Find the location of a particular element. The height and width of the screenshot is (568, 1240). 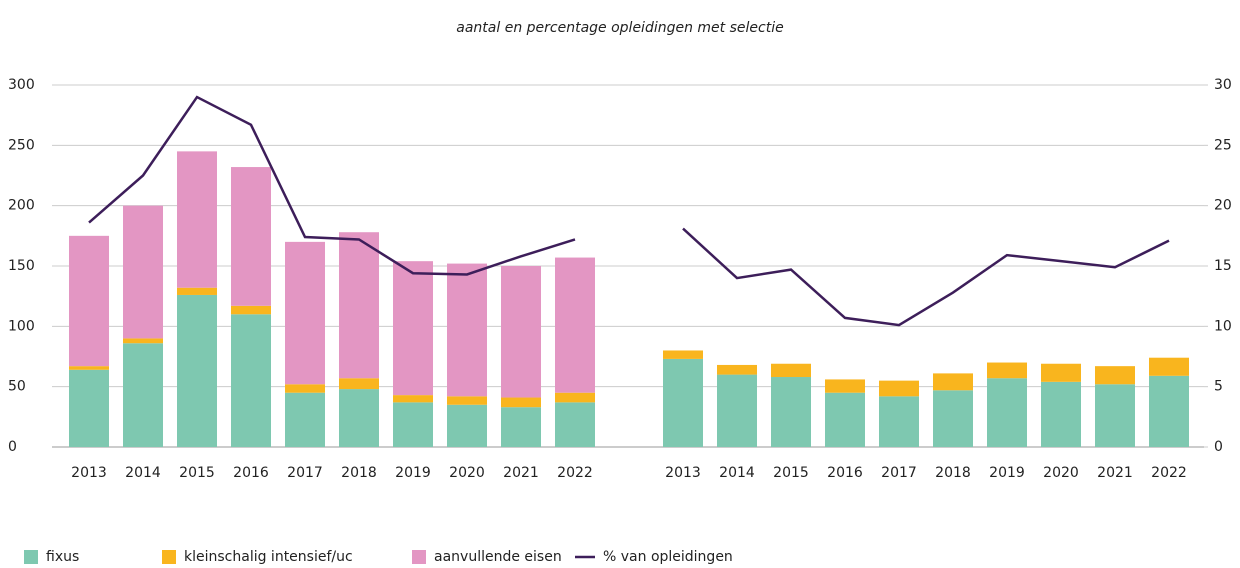

y2-tick-label: 30 is located at coordinates (1223, 85).